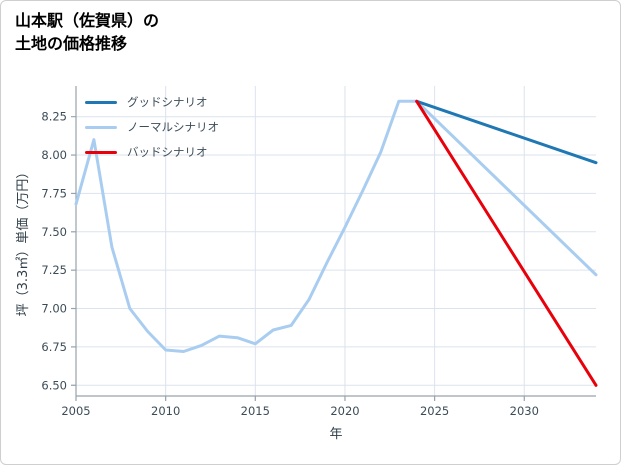 This screenshot has width=621, height=465. Describe the element at coordinates (54, 385) in the screenshot. I see `y-tick-label: 6.50` at that location.